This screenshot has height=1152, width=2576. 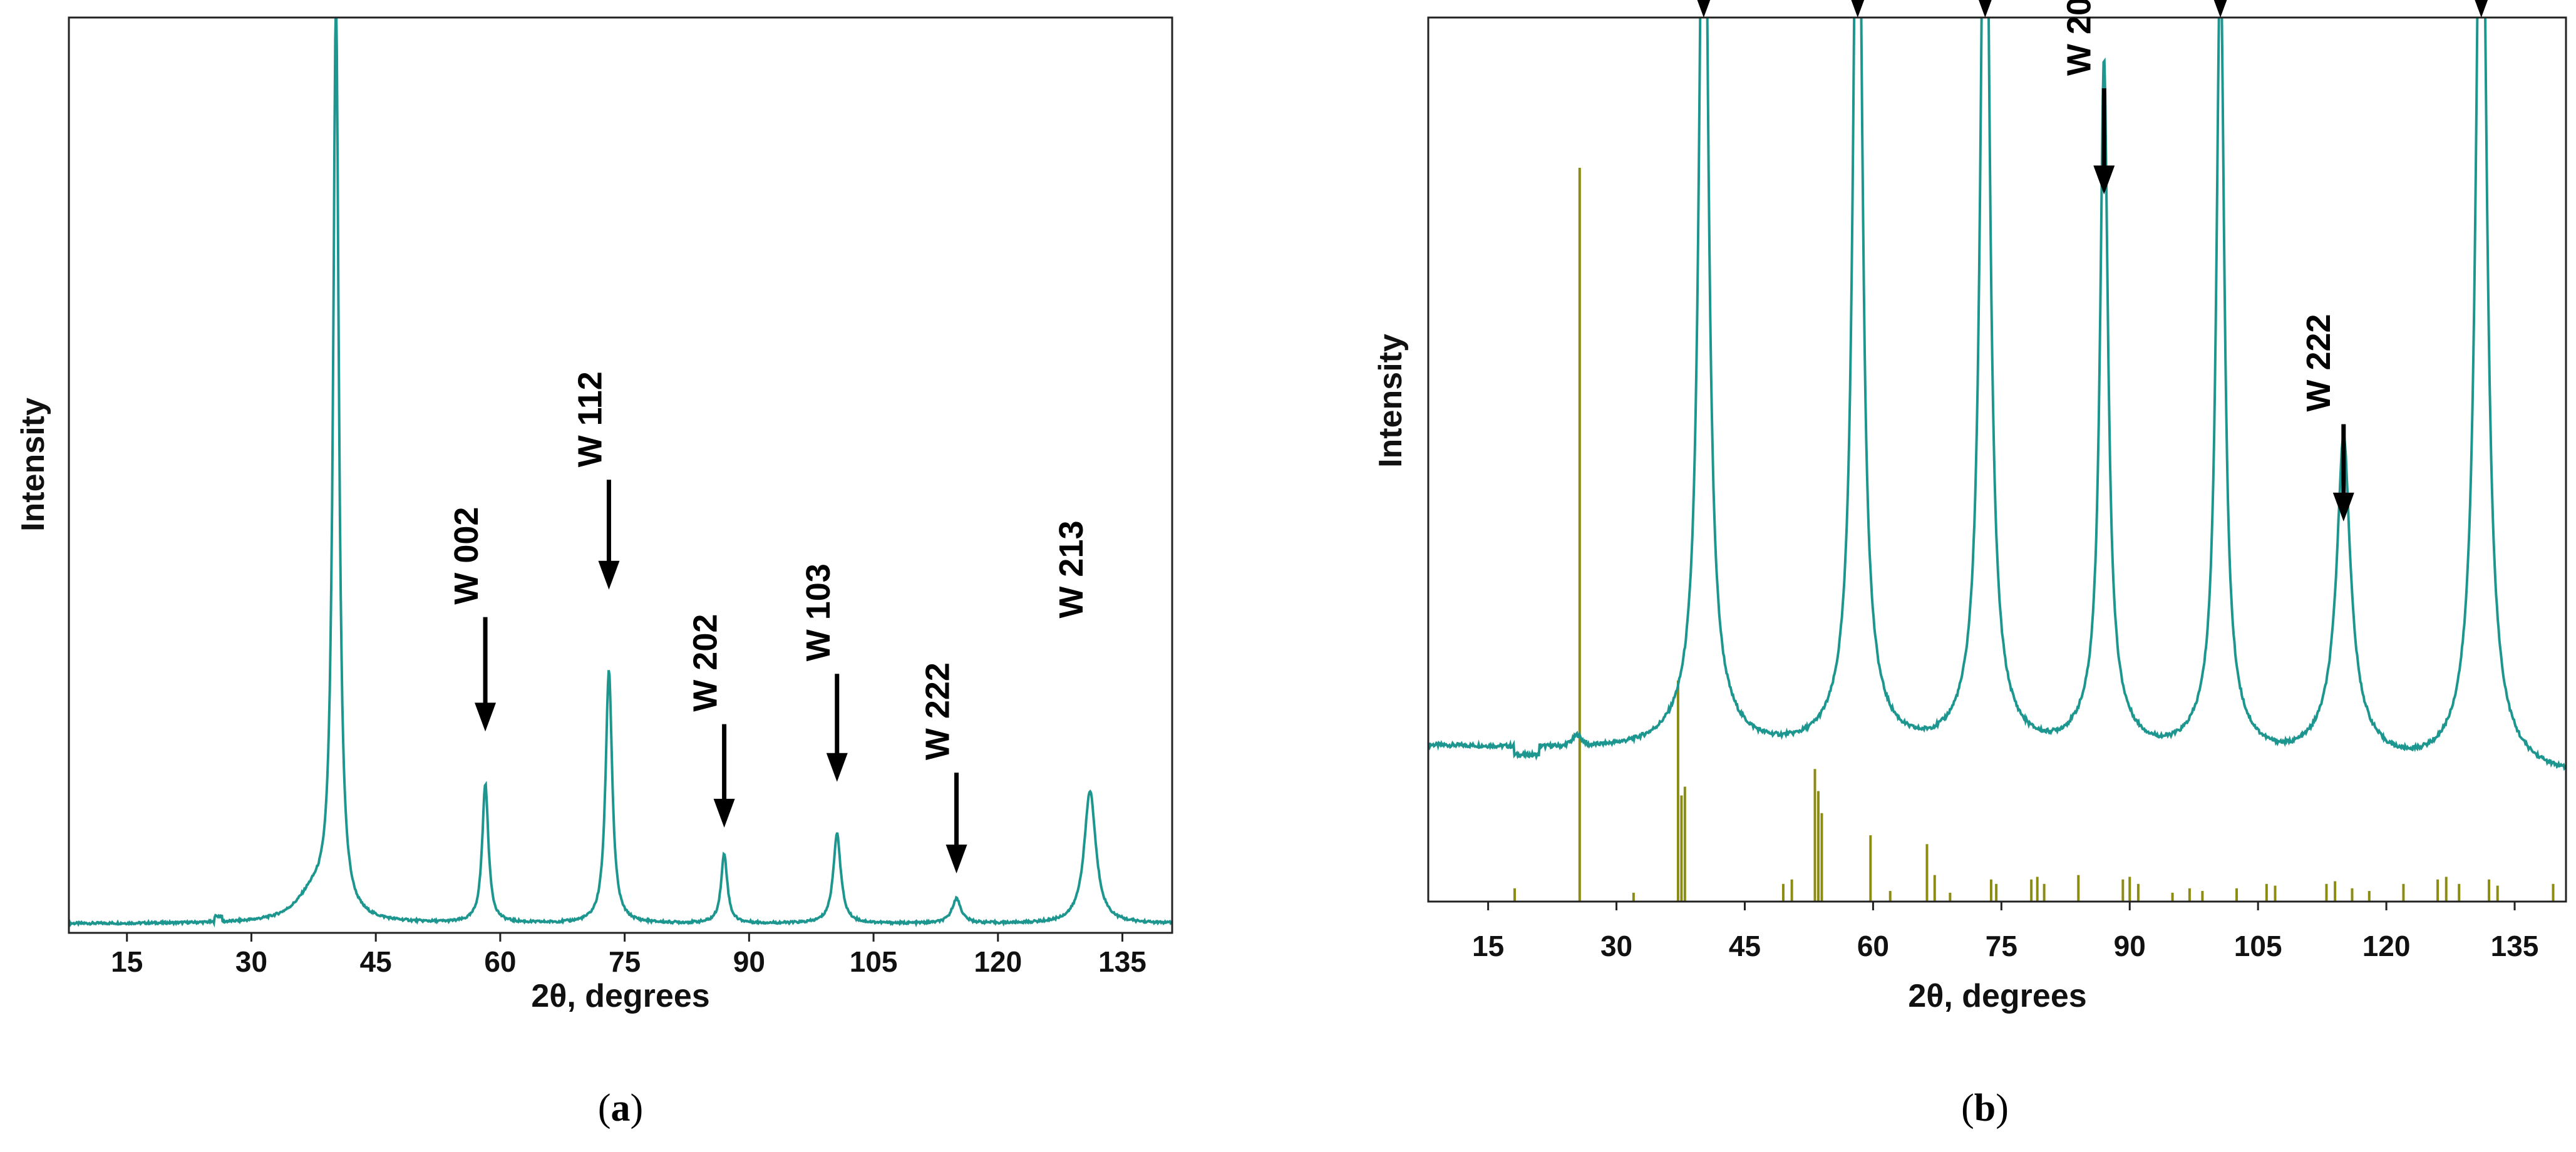 I want to click on x-axis-label-b: 2θ, degrees, so click(x=1997, y=996).